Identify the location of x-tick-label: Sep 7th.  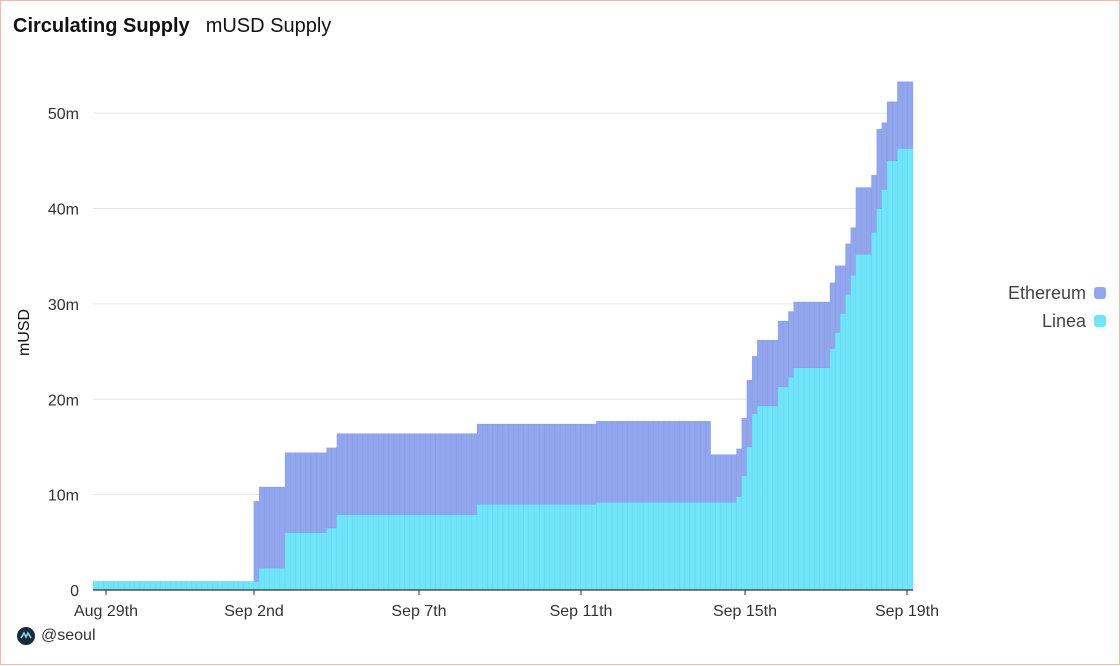
(418, 611).